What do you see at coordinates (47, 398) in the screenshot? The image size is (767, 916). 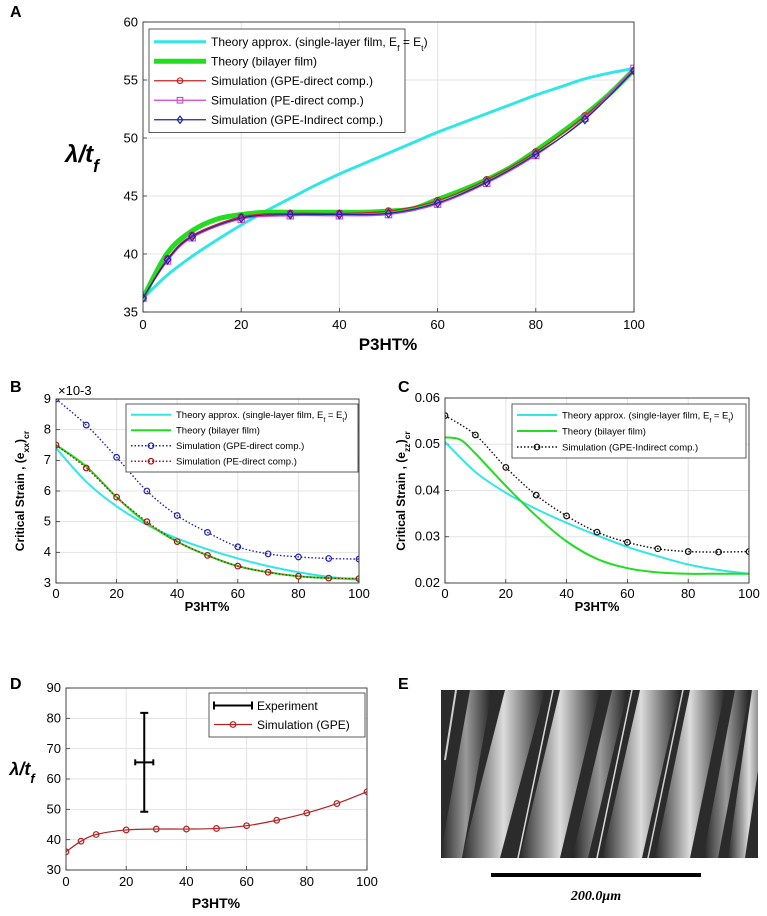 I see `y-tick-label: 9` at bounding box center [47, 398].